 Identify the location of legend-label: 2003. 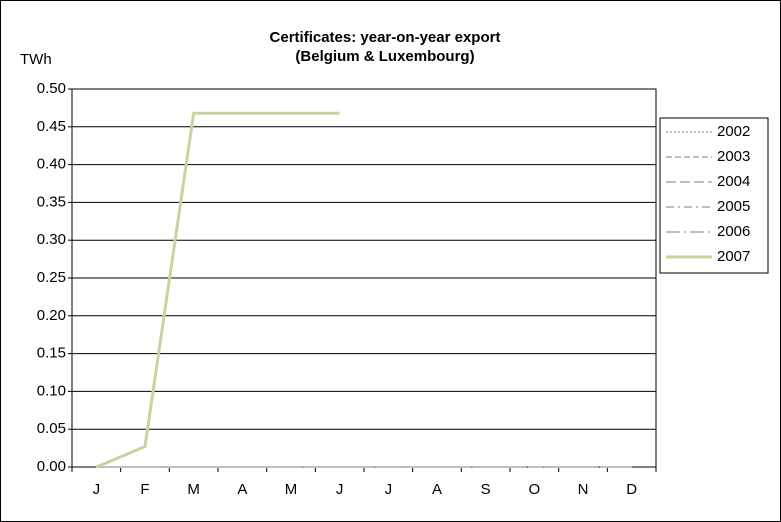
(733, 156).